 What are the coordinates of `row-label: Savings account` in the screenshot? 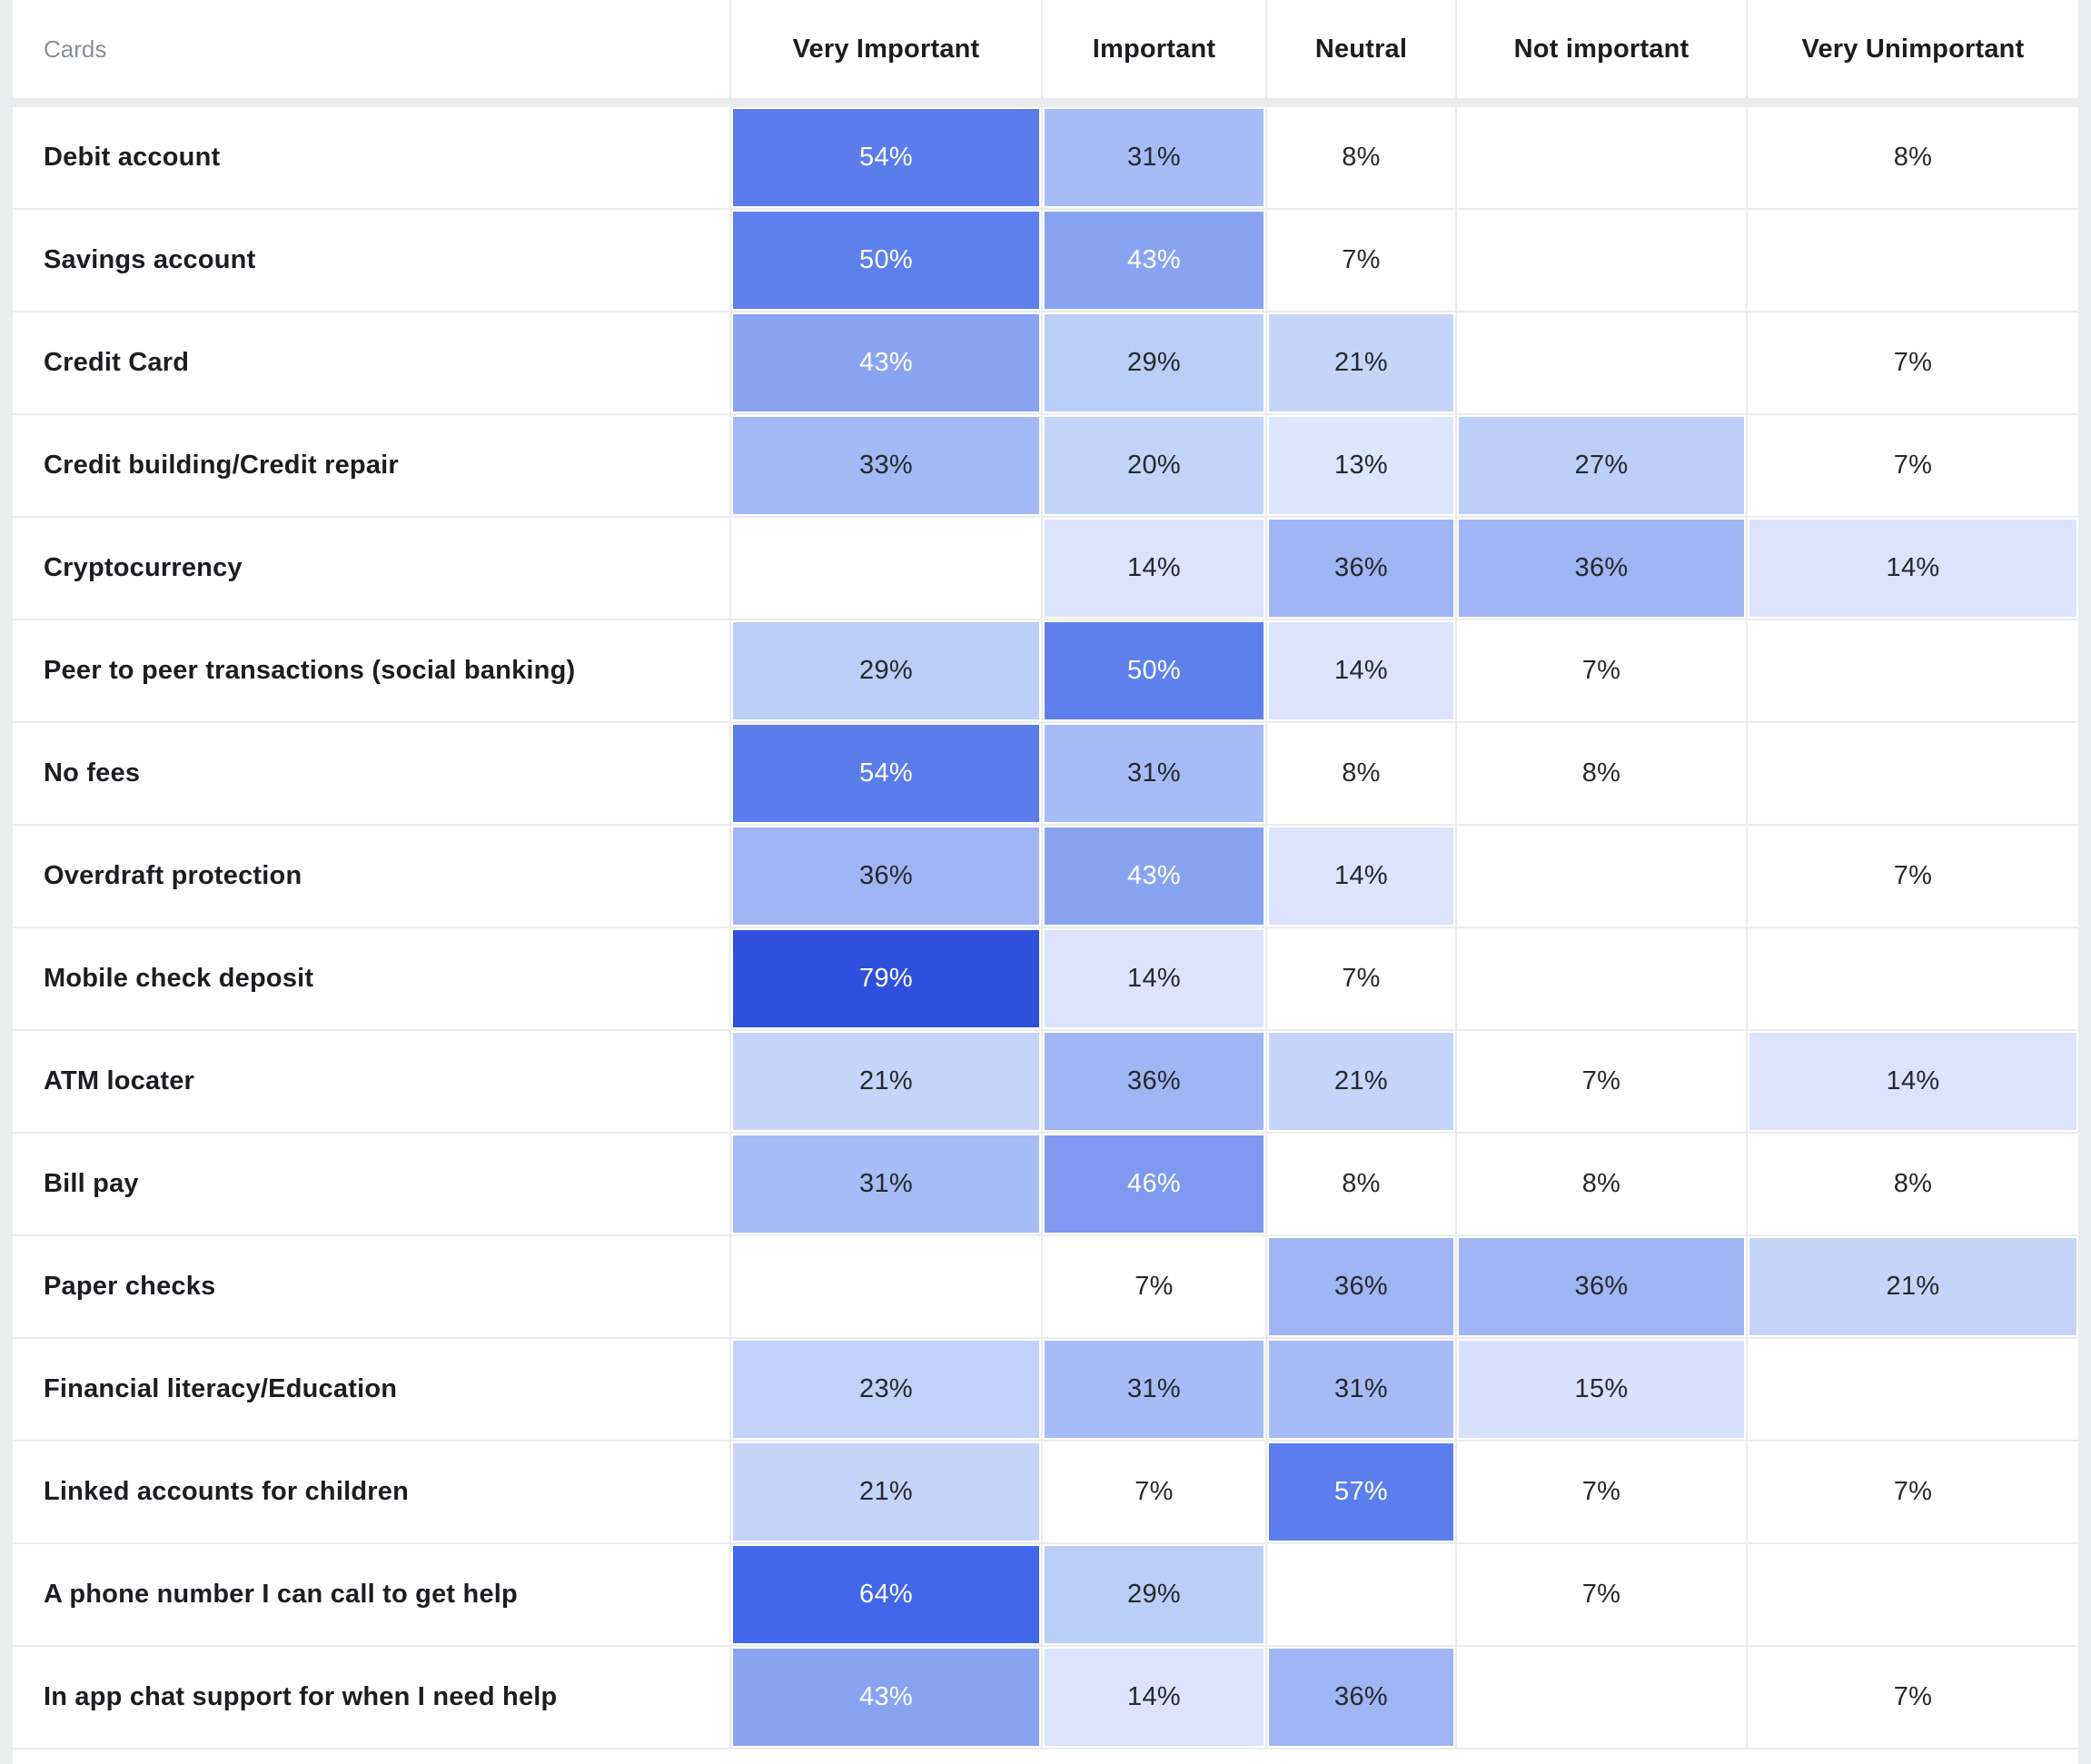 It's located at (150, 259).